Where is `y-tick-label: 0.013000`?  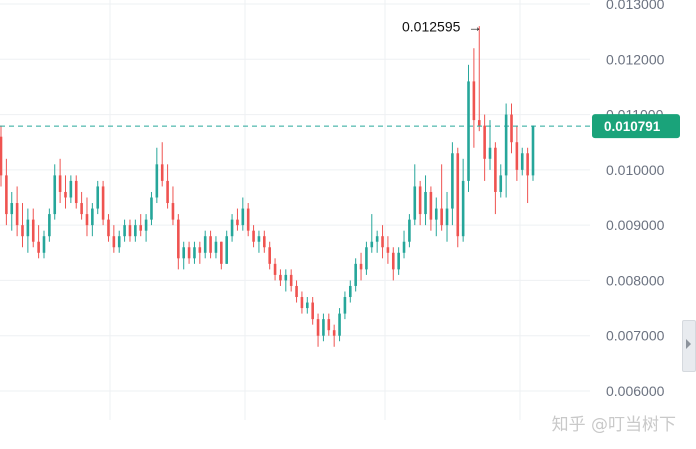 y-tick-label: 0.013000 is located at coordinates (635, 6).